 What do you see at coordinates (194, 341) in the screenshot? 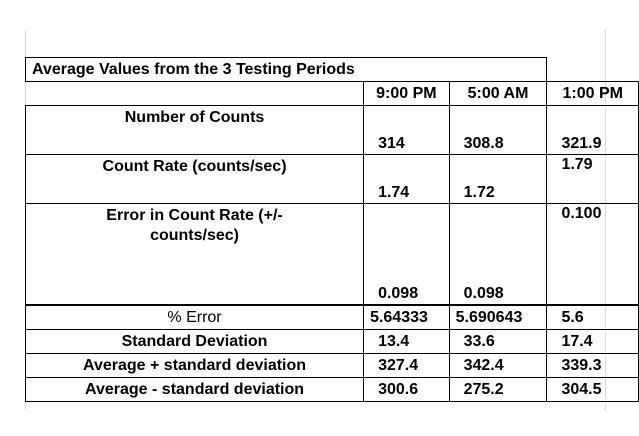
I see `row-label: Standard Deviation` at bounding box center [194, 341].